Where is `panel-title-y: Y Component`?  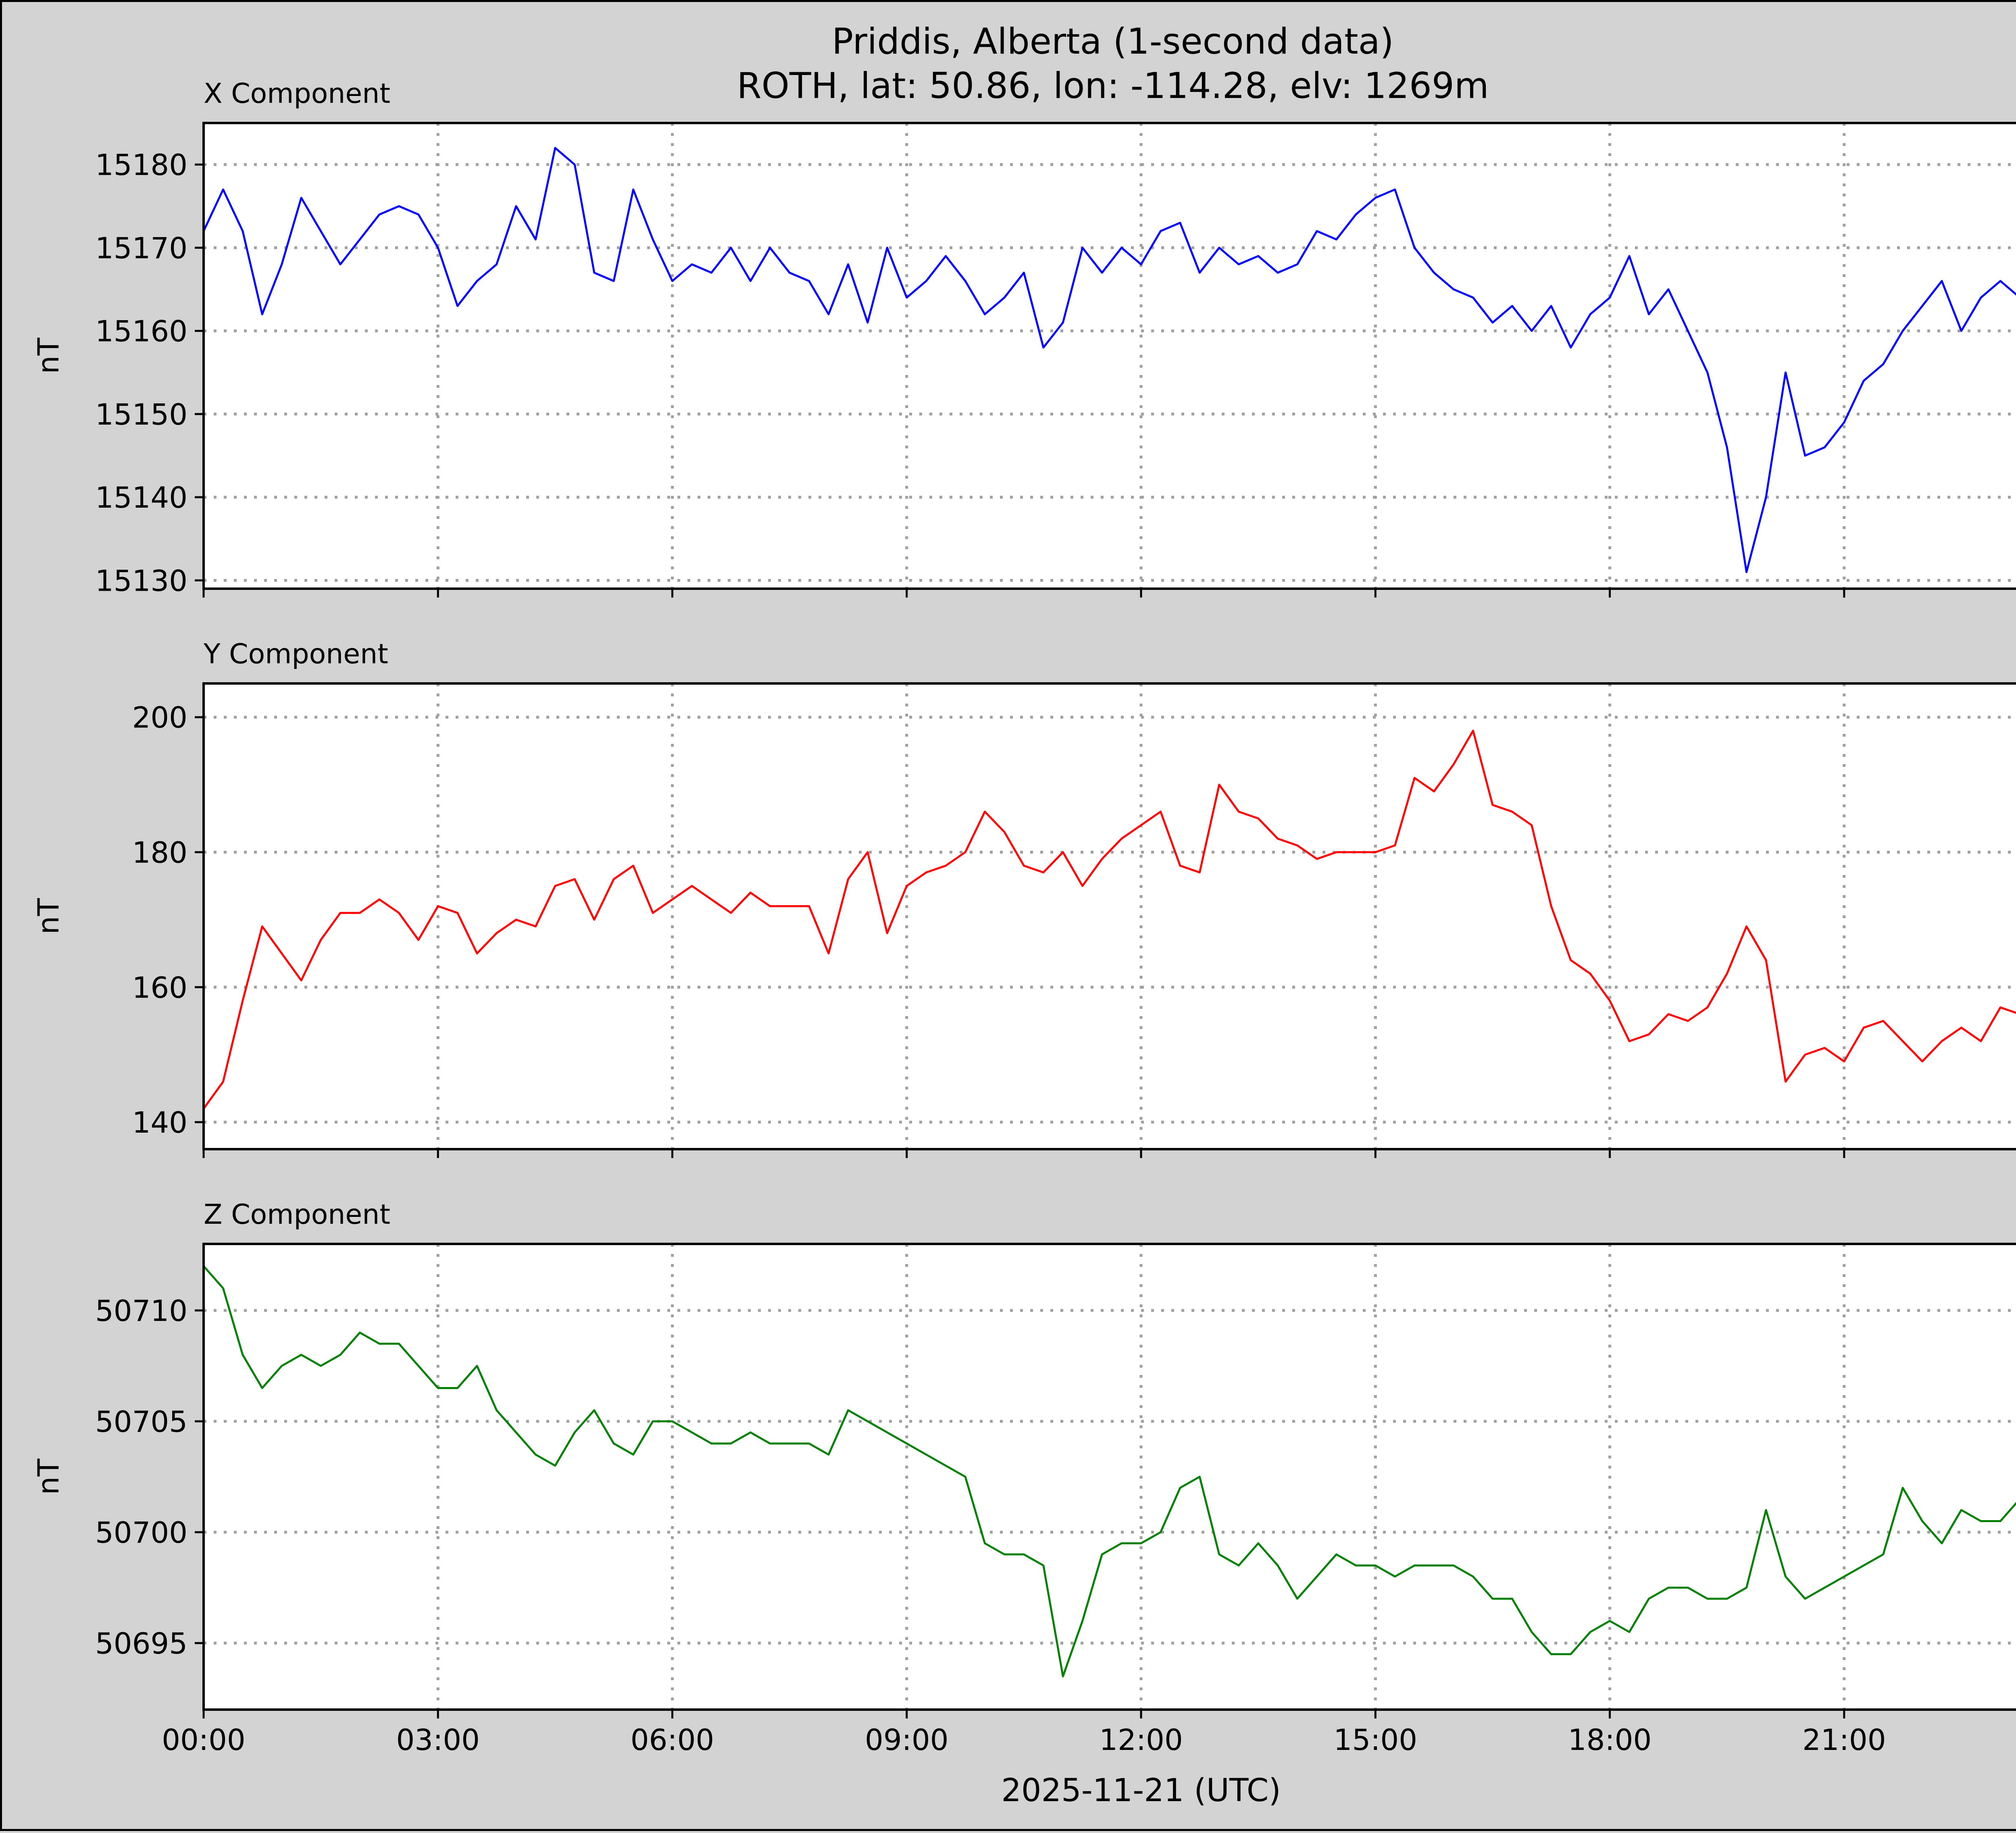
panel-title-y: Y Component is located at coordinates (295, 654).